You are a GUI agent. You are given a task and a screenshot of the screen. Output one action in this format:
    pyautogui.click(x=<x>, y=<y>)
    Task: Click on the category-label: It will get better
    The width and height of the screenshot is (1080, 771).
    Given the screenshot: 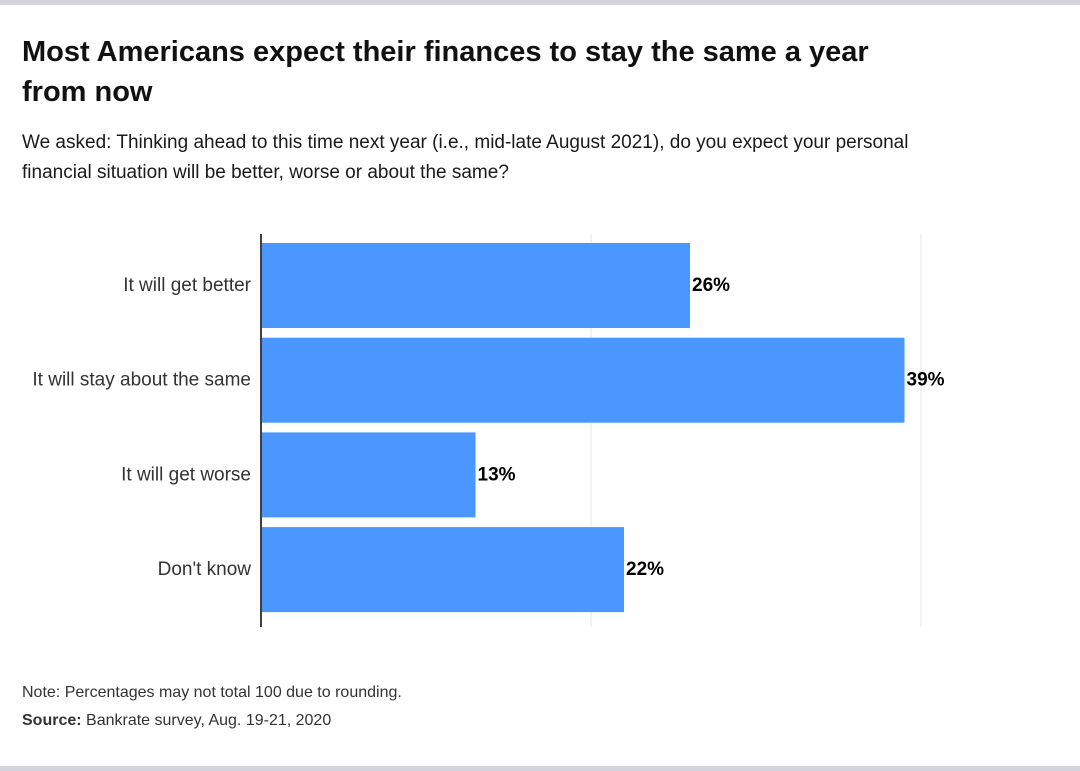 What is the action you would take?
    pyautogui.click(x=187, y=285)
    